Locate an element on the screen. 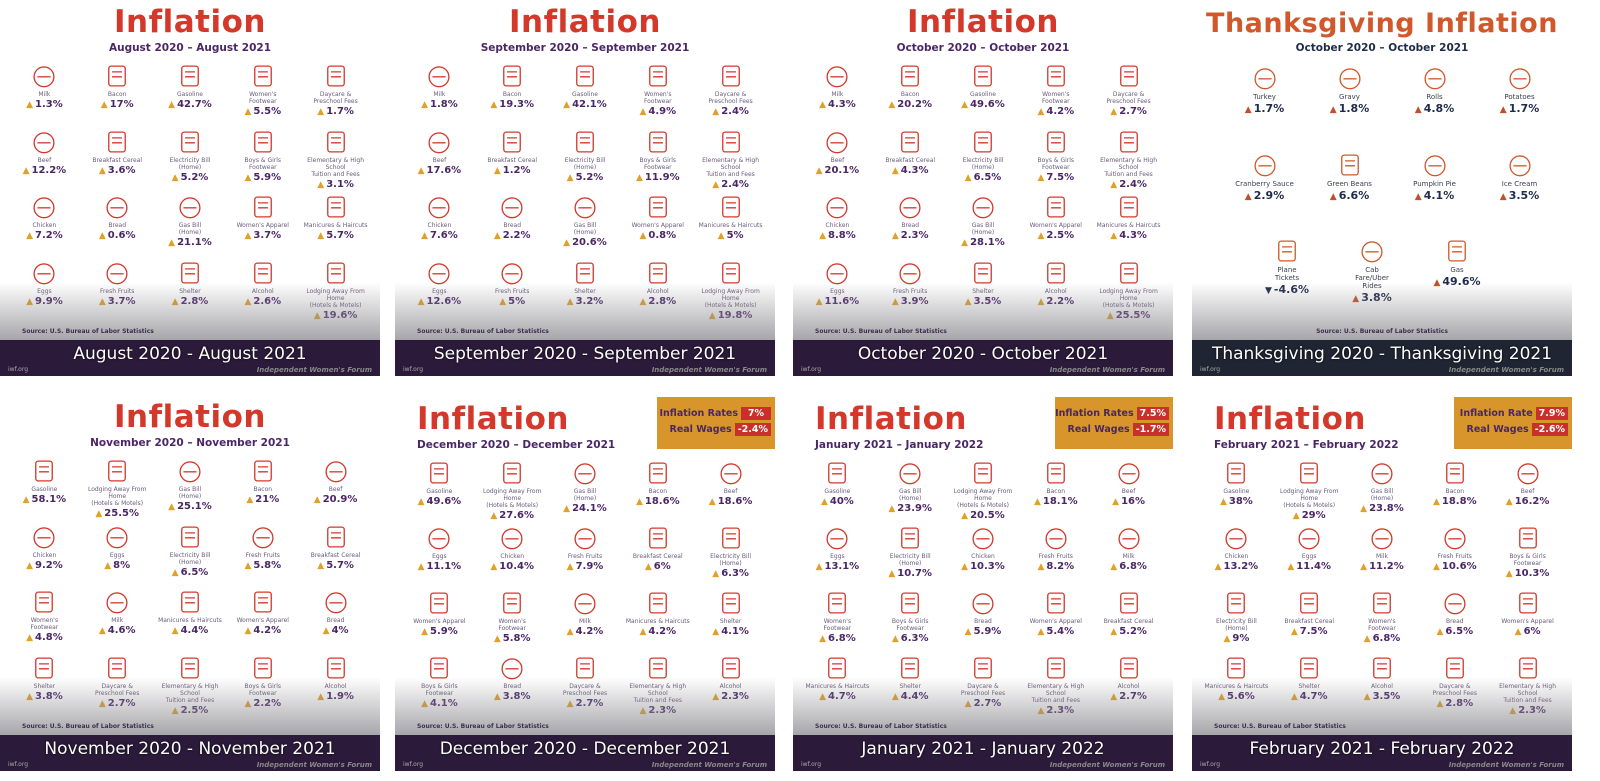 The width and height of the screenshot is (1600, 781). scissors-icon is located at coordinates (731, 207).